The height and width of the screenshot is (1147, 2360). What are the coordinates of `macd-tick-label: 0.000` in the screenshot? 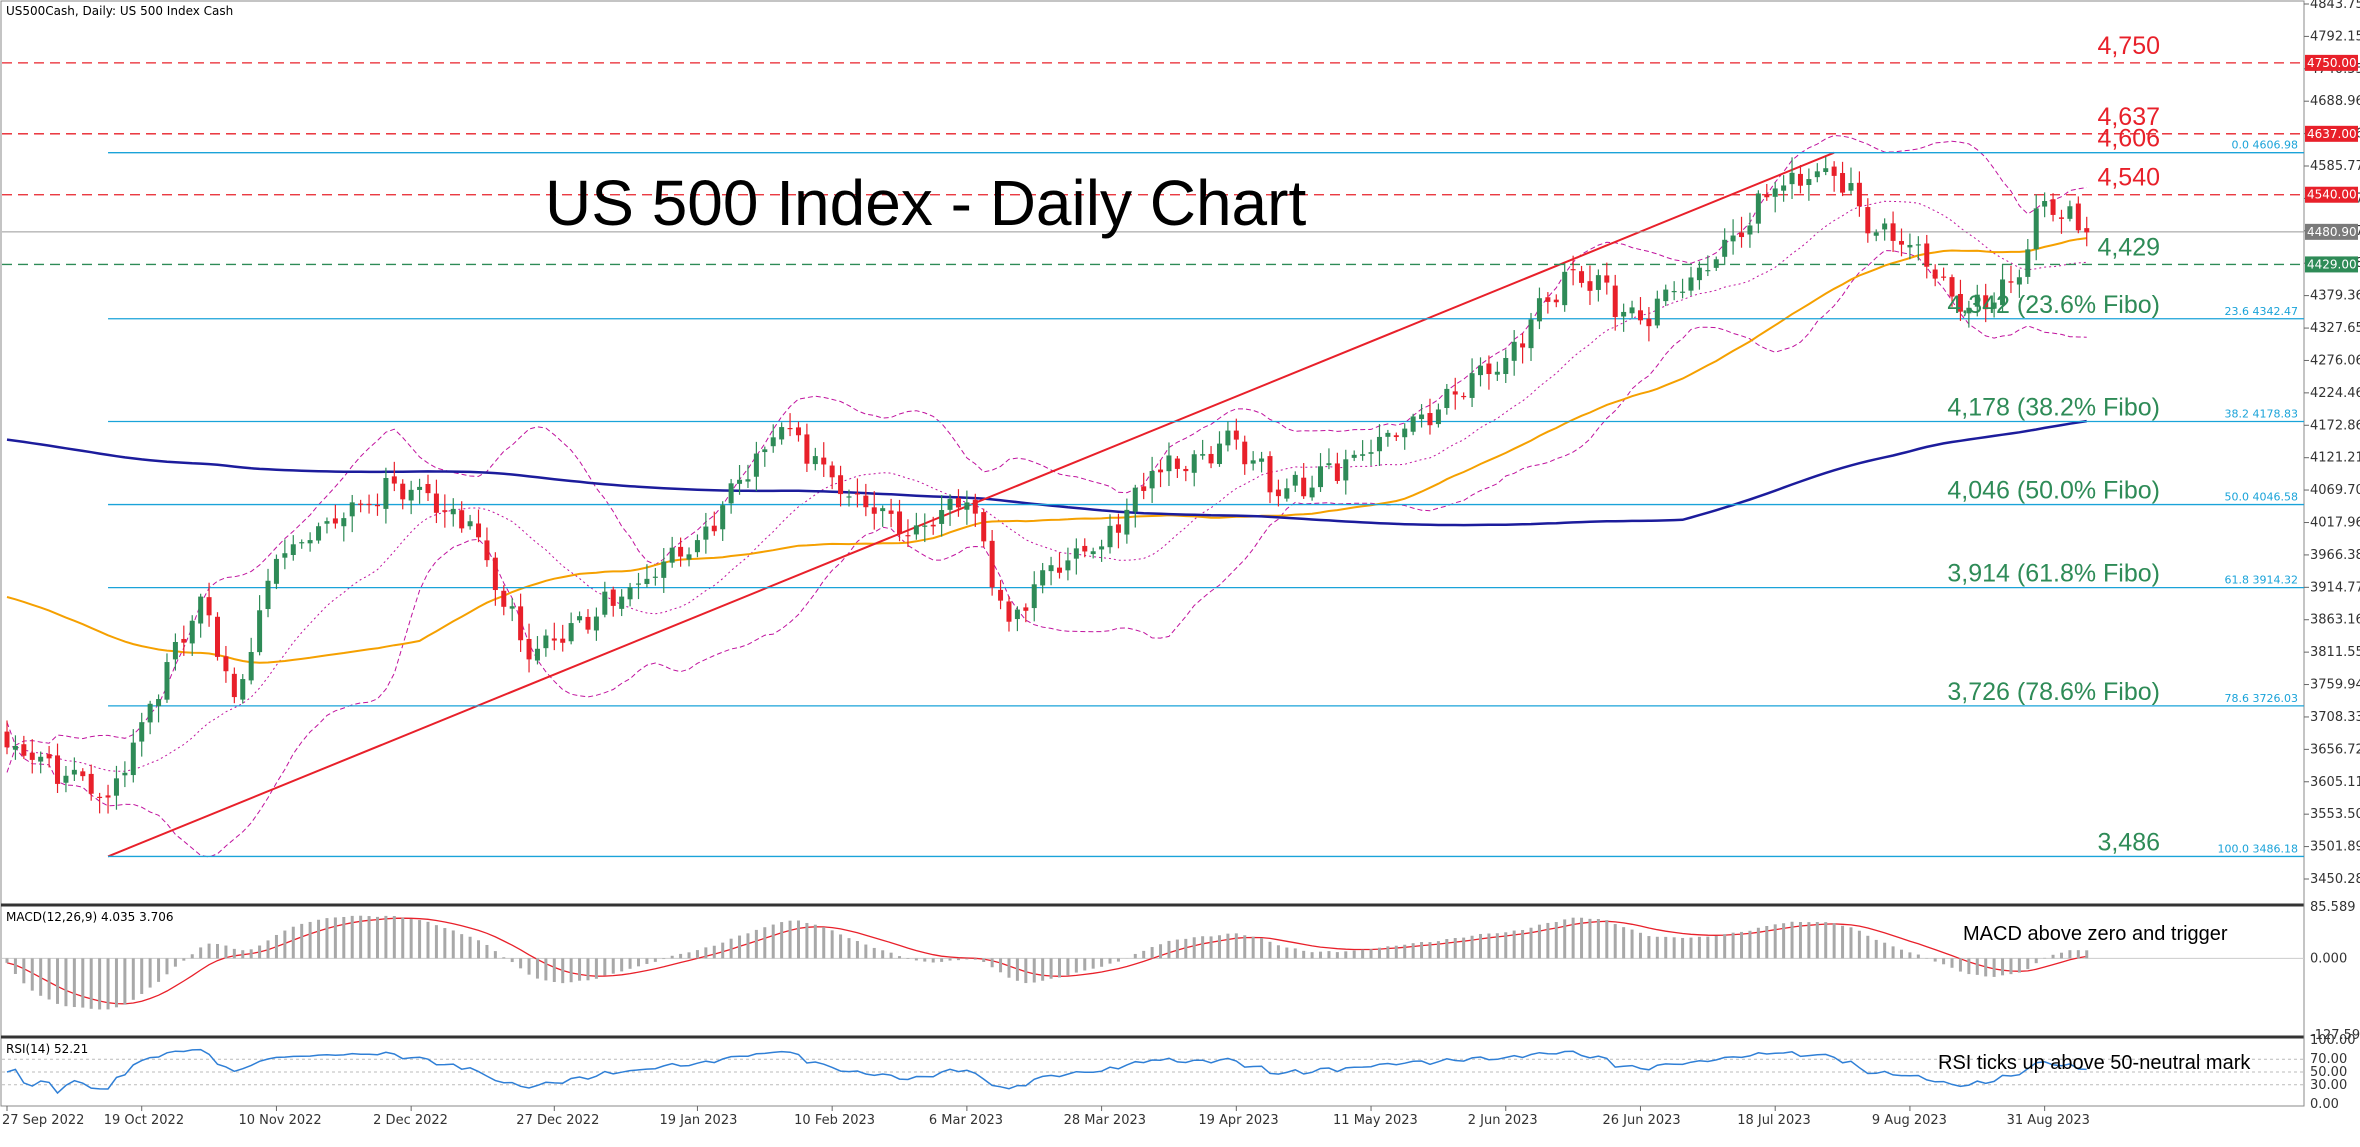 It's located at (2328, 958).